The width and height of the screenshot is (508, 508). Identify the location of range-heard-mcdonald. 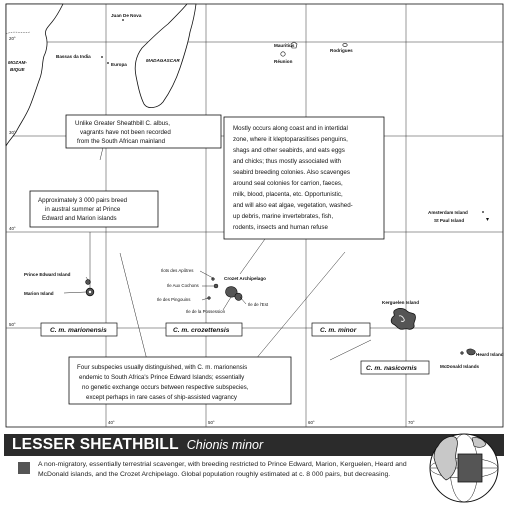
(468, 352).